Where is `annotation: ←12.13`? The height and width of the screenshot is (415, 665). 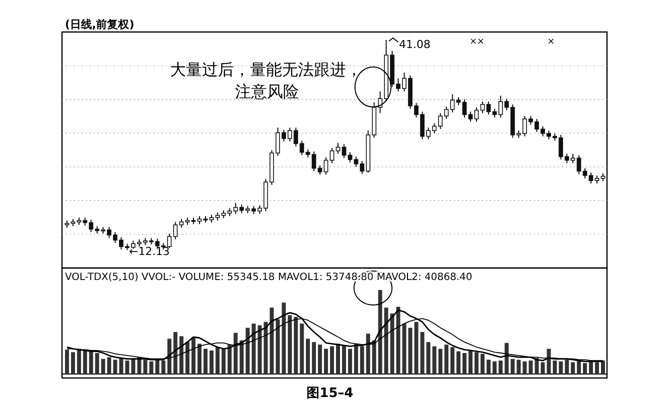 annotation: ←12.13 is located at coordinates (149, 251).